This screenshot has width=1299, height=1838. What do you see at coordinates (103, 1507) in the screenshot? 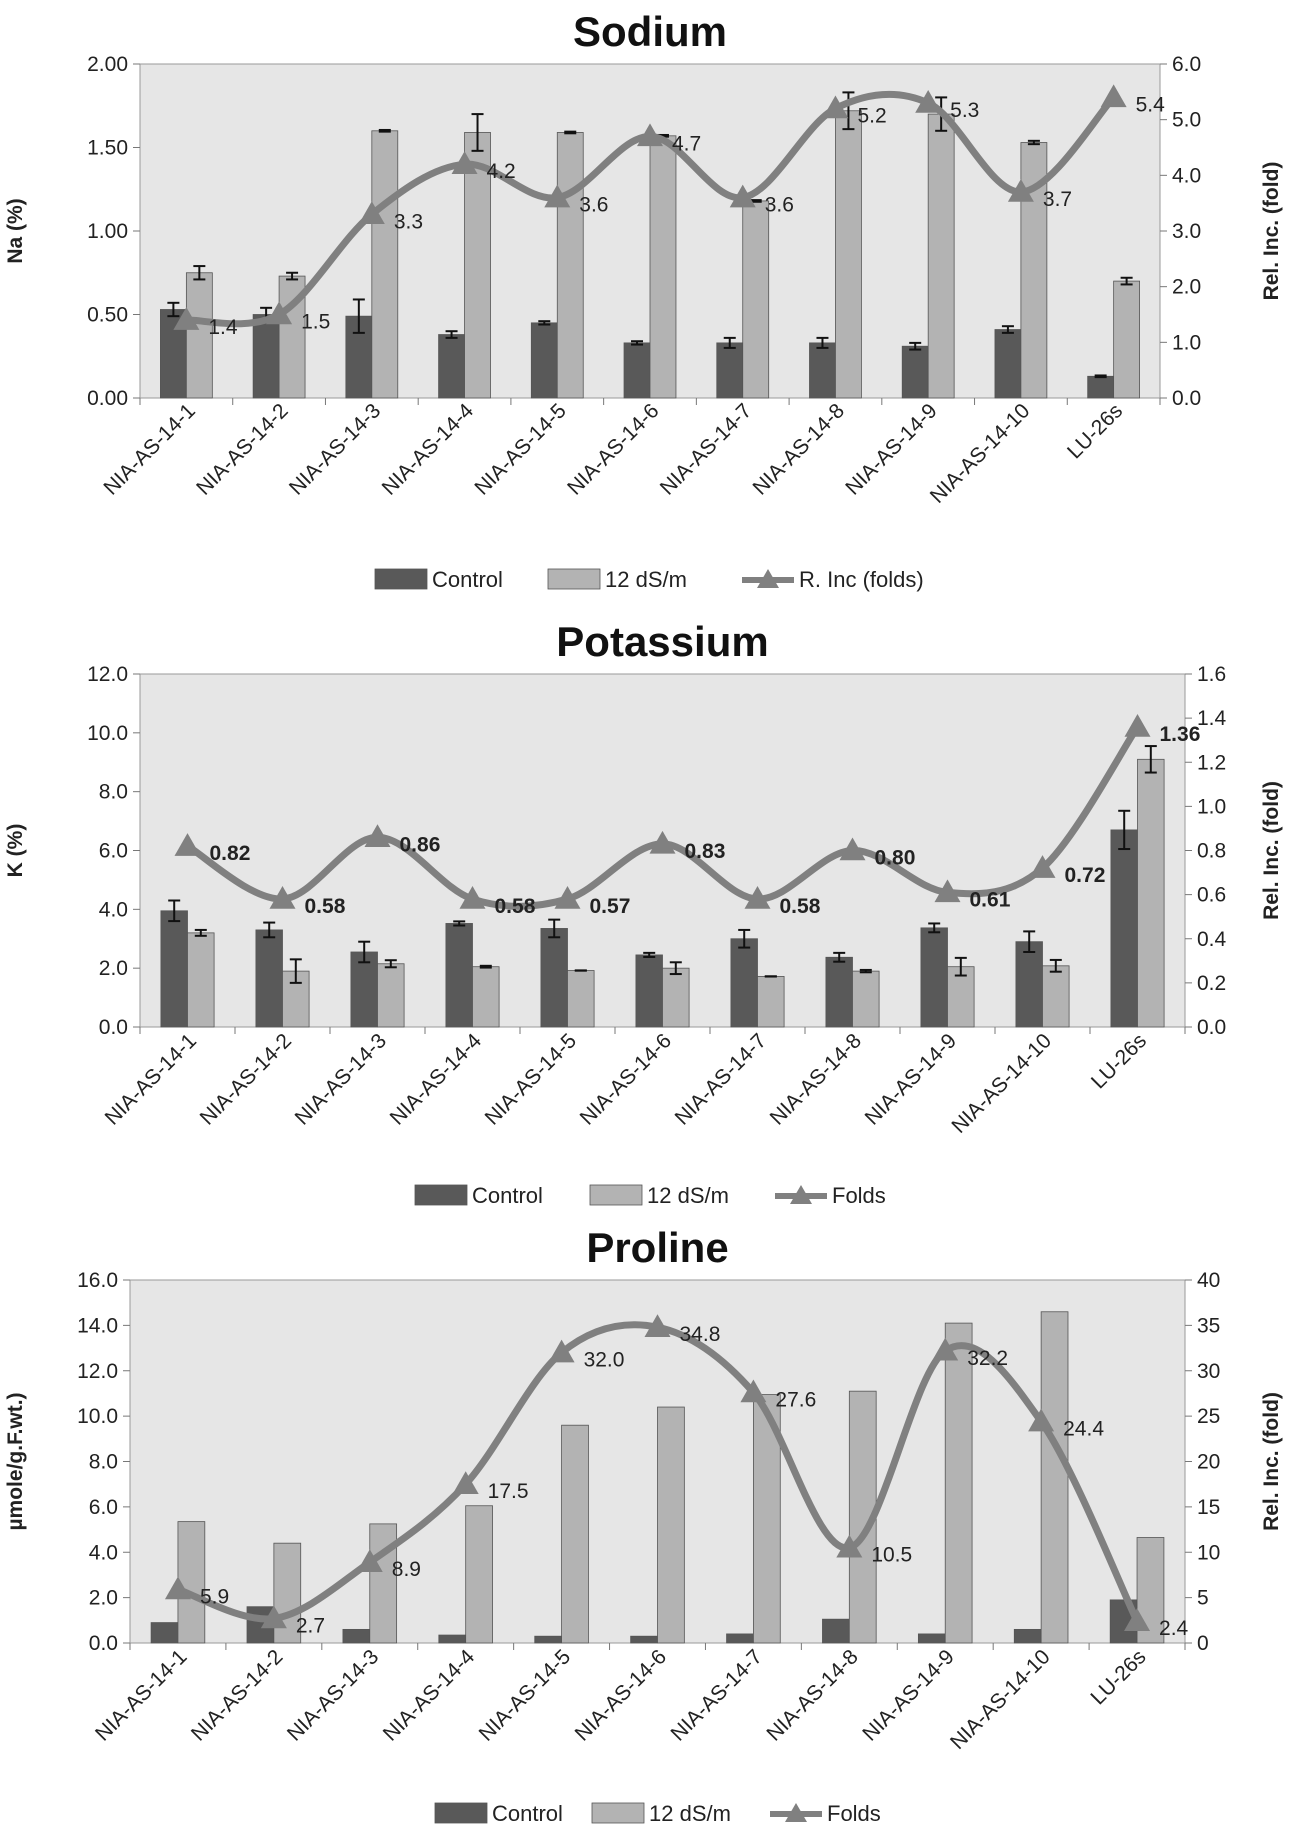
I see `y-tick-label: 6.0` at bounding box center [103, 1507].